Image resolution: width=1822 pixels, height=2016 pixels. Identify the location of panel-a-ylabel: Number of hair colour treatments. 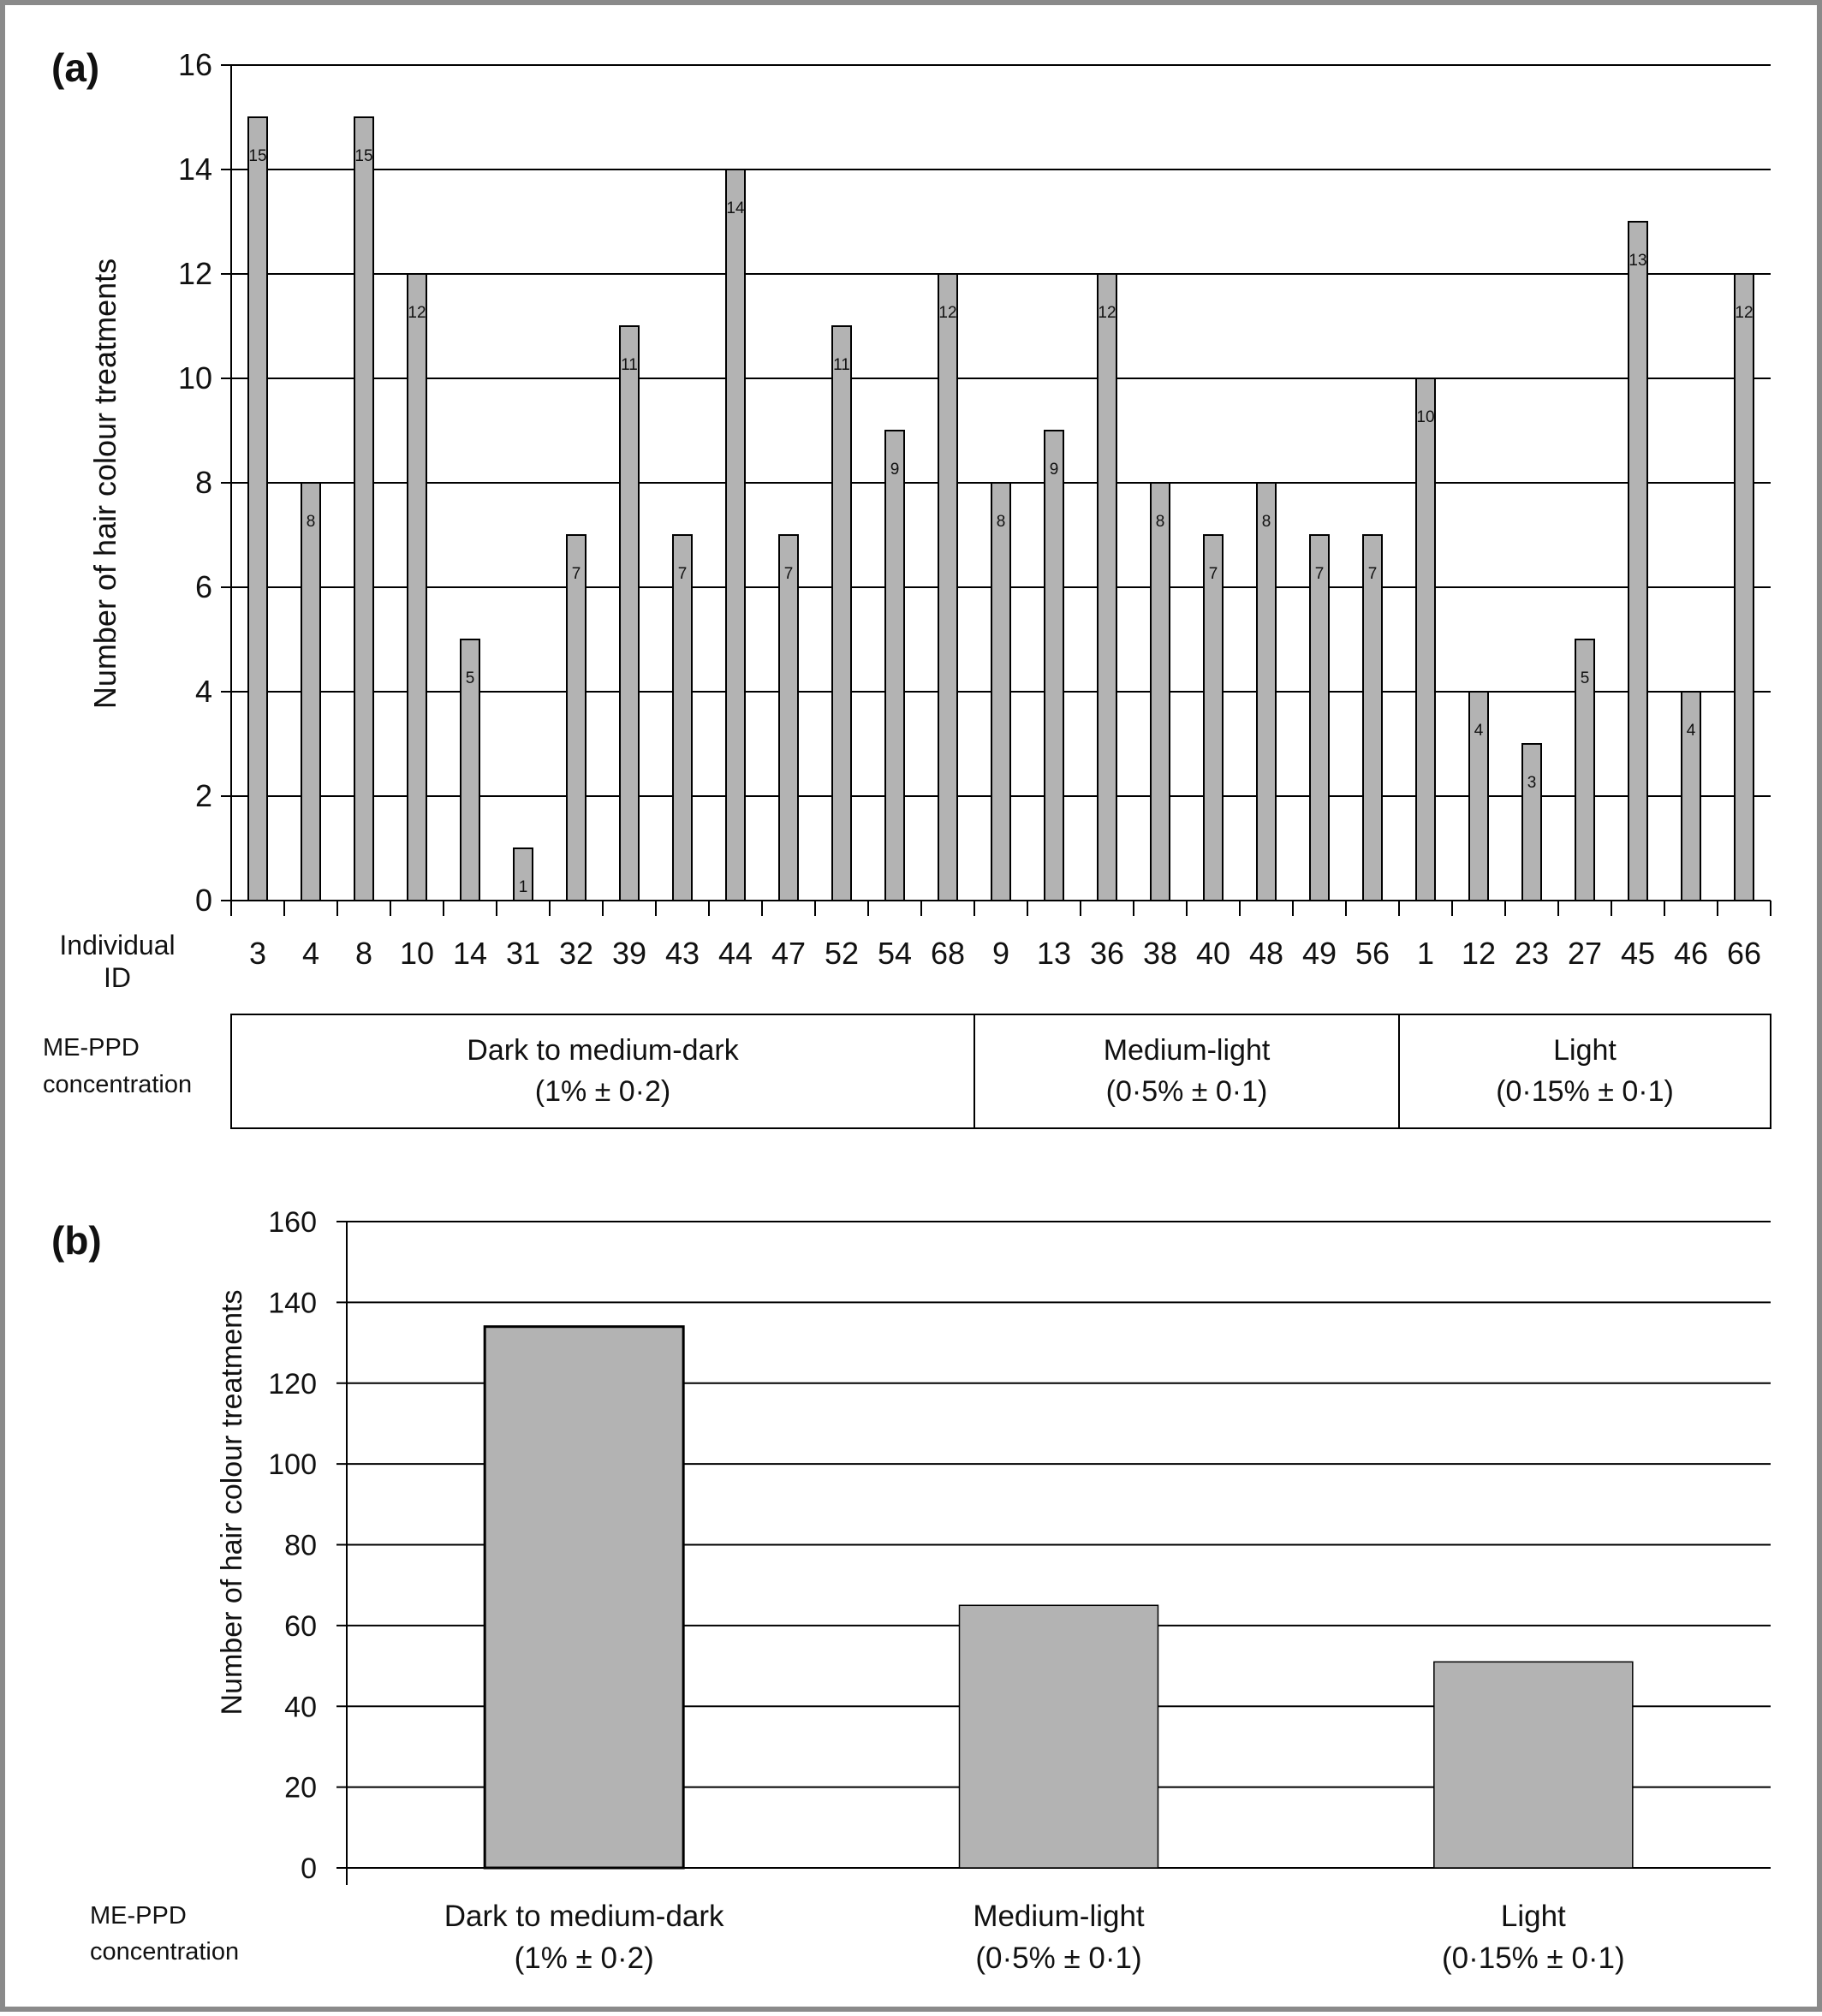
(104, 484).